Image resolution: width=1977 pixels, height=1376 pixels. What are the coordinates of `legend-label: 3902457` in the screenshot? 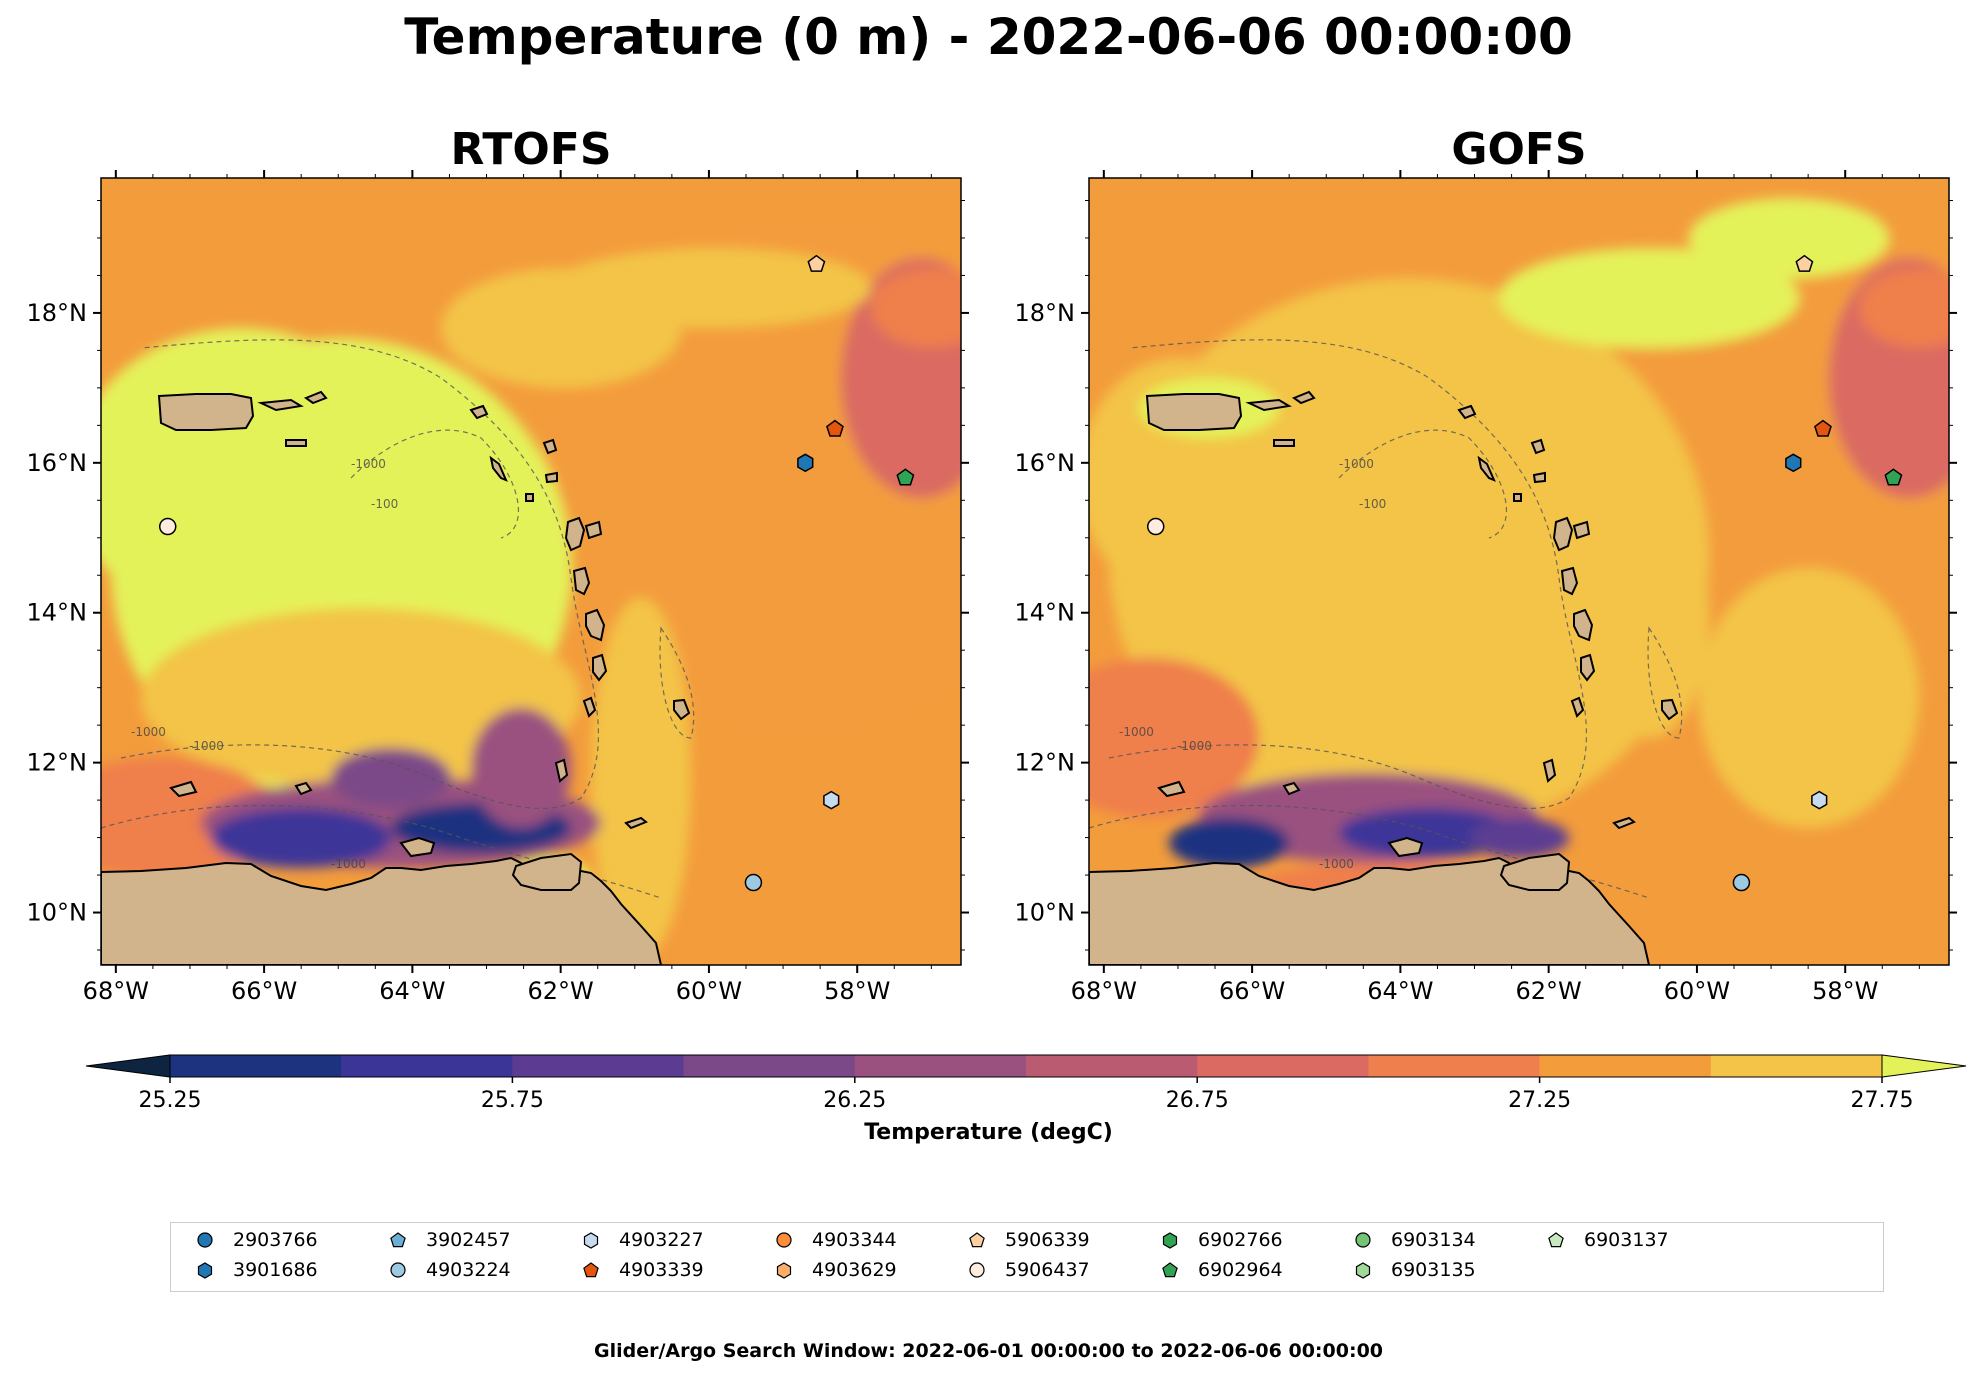 It's located at (468, 1240).